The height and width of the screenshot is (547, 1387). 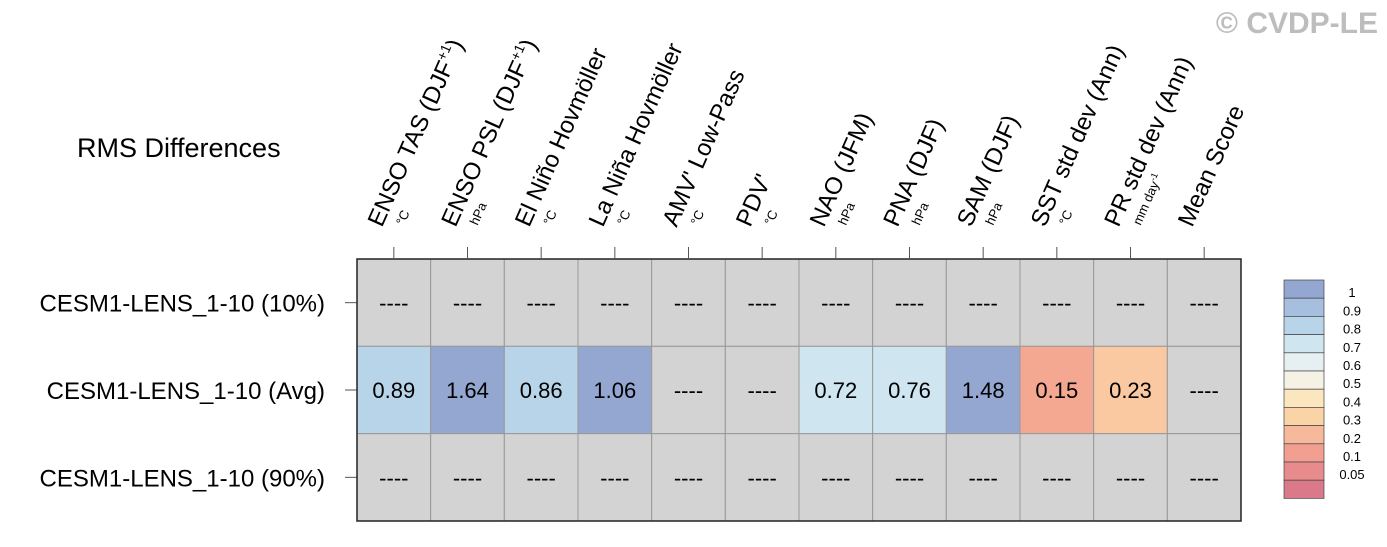 I want to click on column-name: Mean Score, so click(x=1211, y=165).